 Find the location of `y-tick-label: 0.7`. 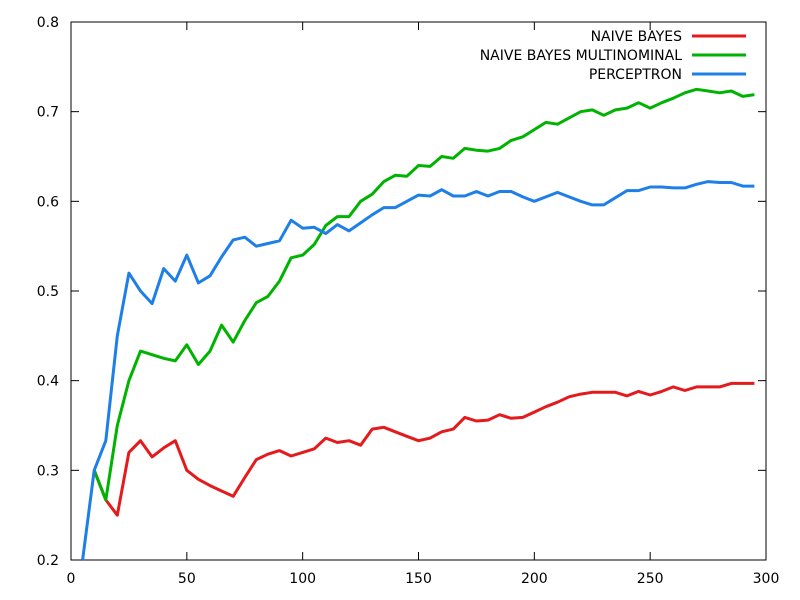

y-tick-label: 0.7 is located at coordinates (48, 113).